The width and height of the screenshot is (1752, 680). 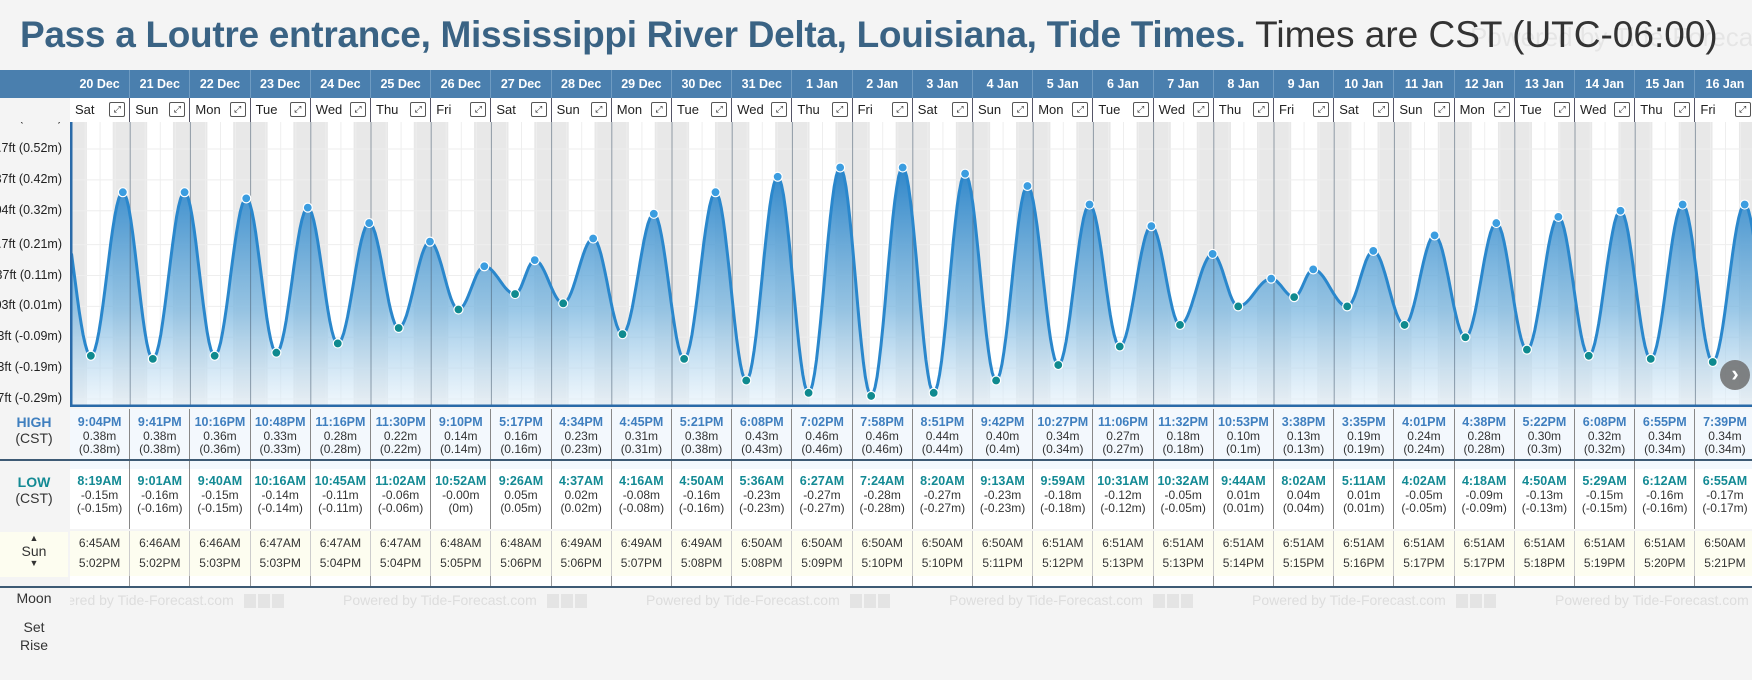 What do you see at coordinates (1063, 495) in the screenshot?
I see `low-tide-height: -0.18m` at bounding box center [1063, 495].